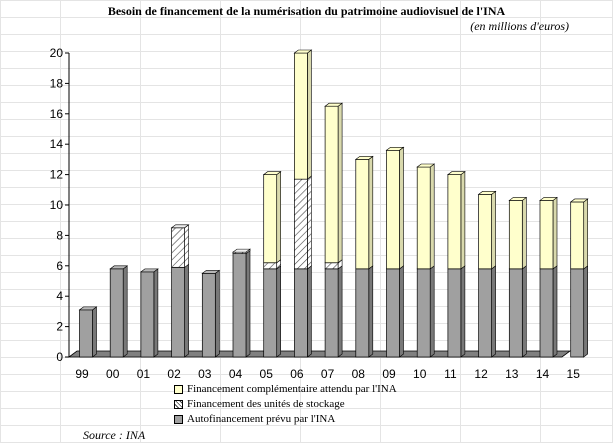 This screenshot has width=613, height=443. Describe the element at coordinates (450, 374) in the screenshot. I see `x-tick-label: 11` at that location.